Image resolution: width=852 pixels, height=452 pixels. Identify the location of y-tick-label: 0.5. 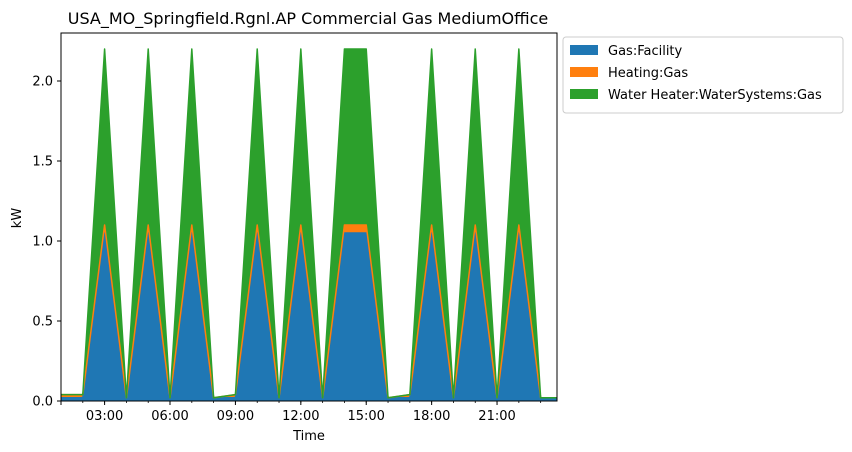
(42, 322).